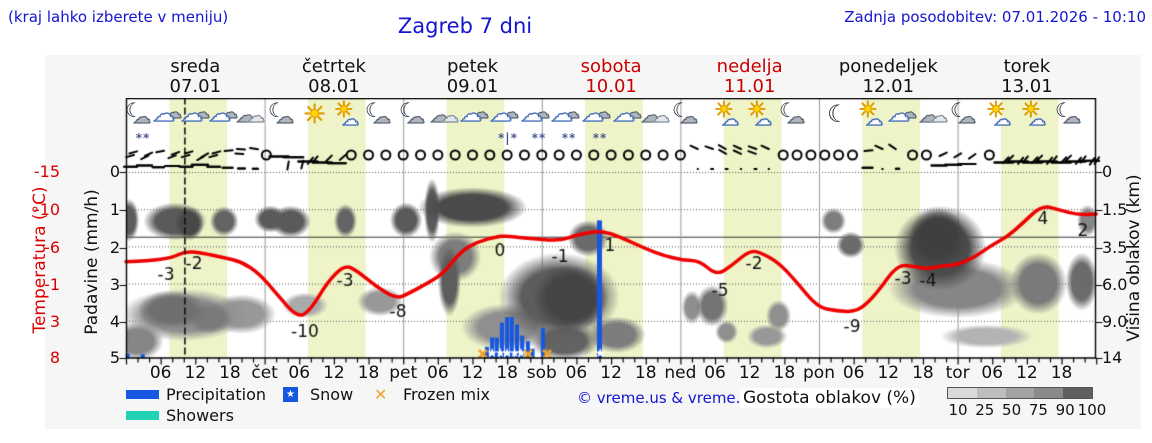 Image resolution: width=1152 pixels, height=443 pixels. I want to click on snow-legend-icon: ★, so click(290, 394).